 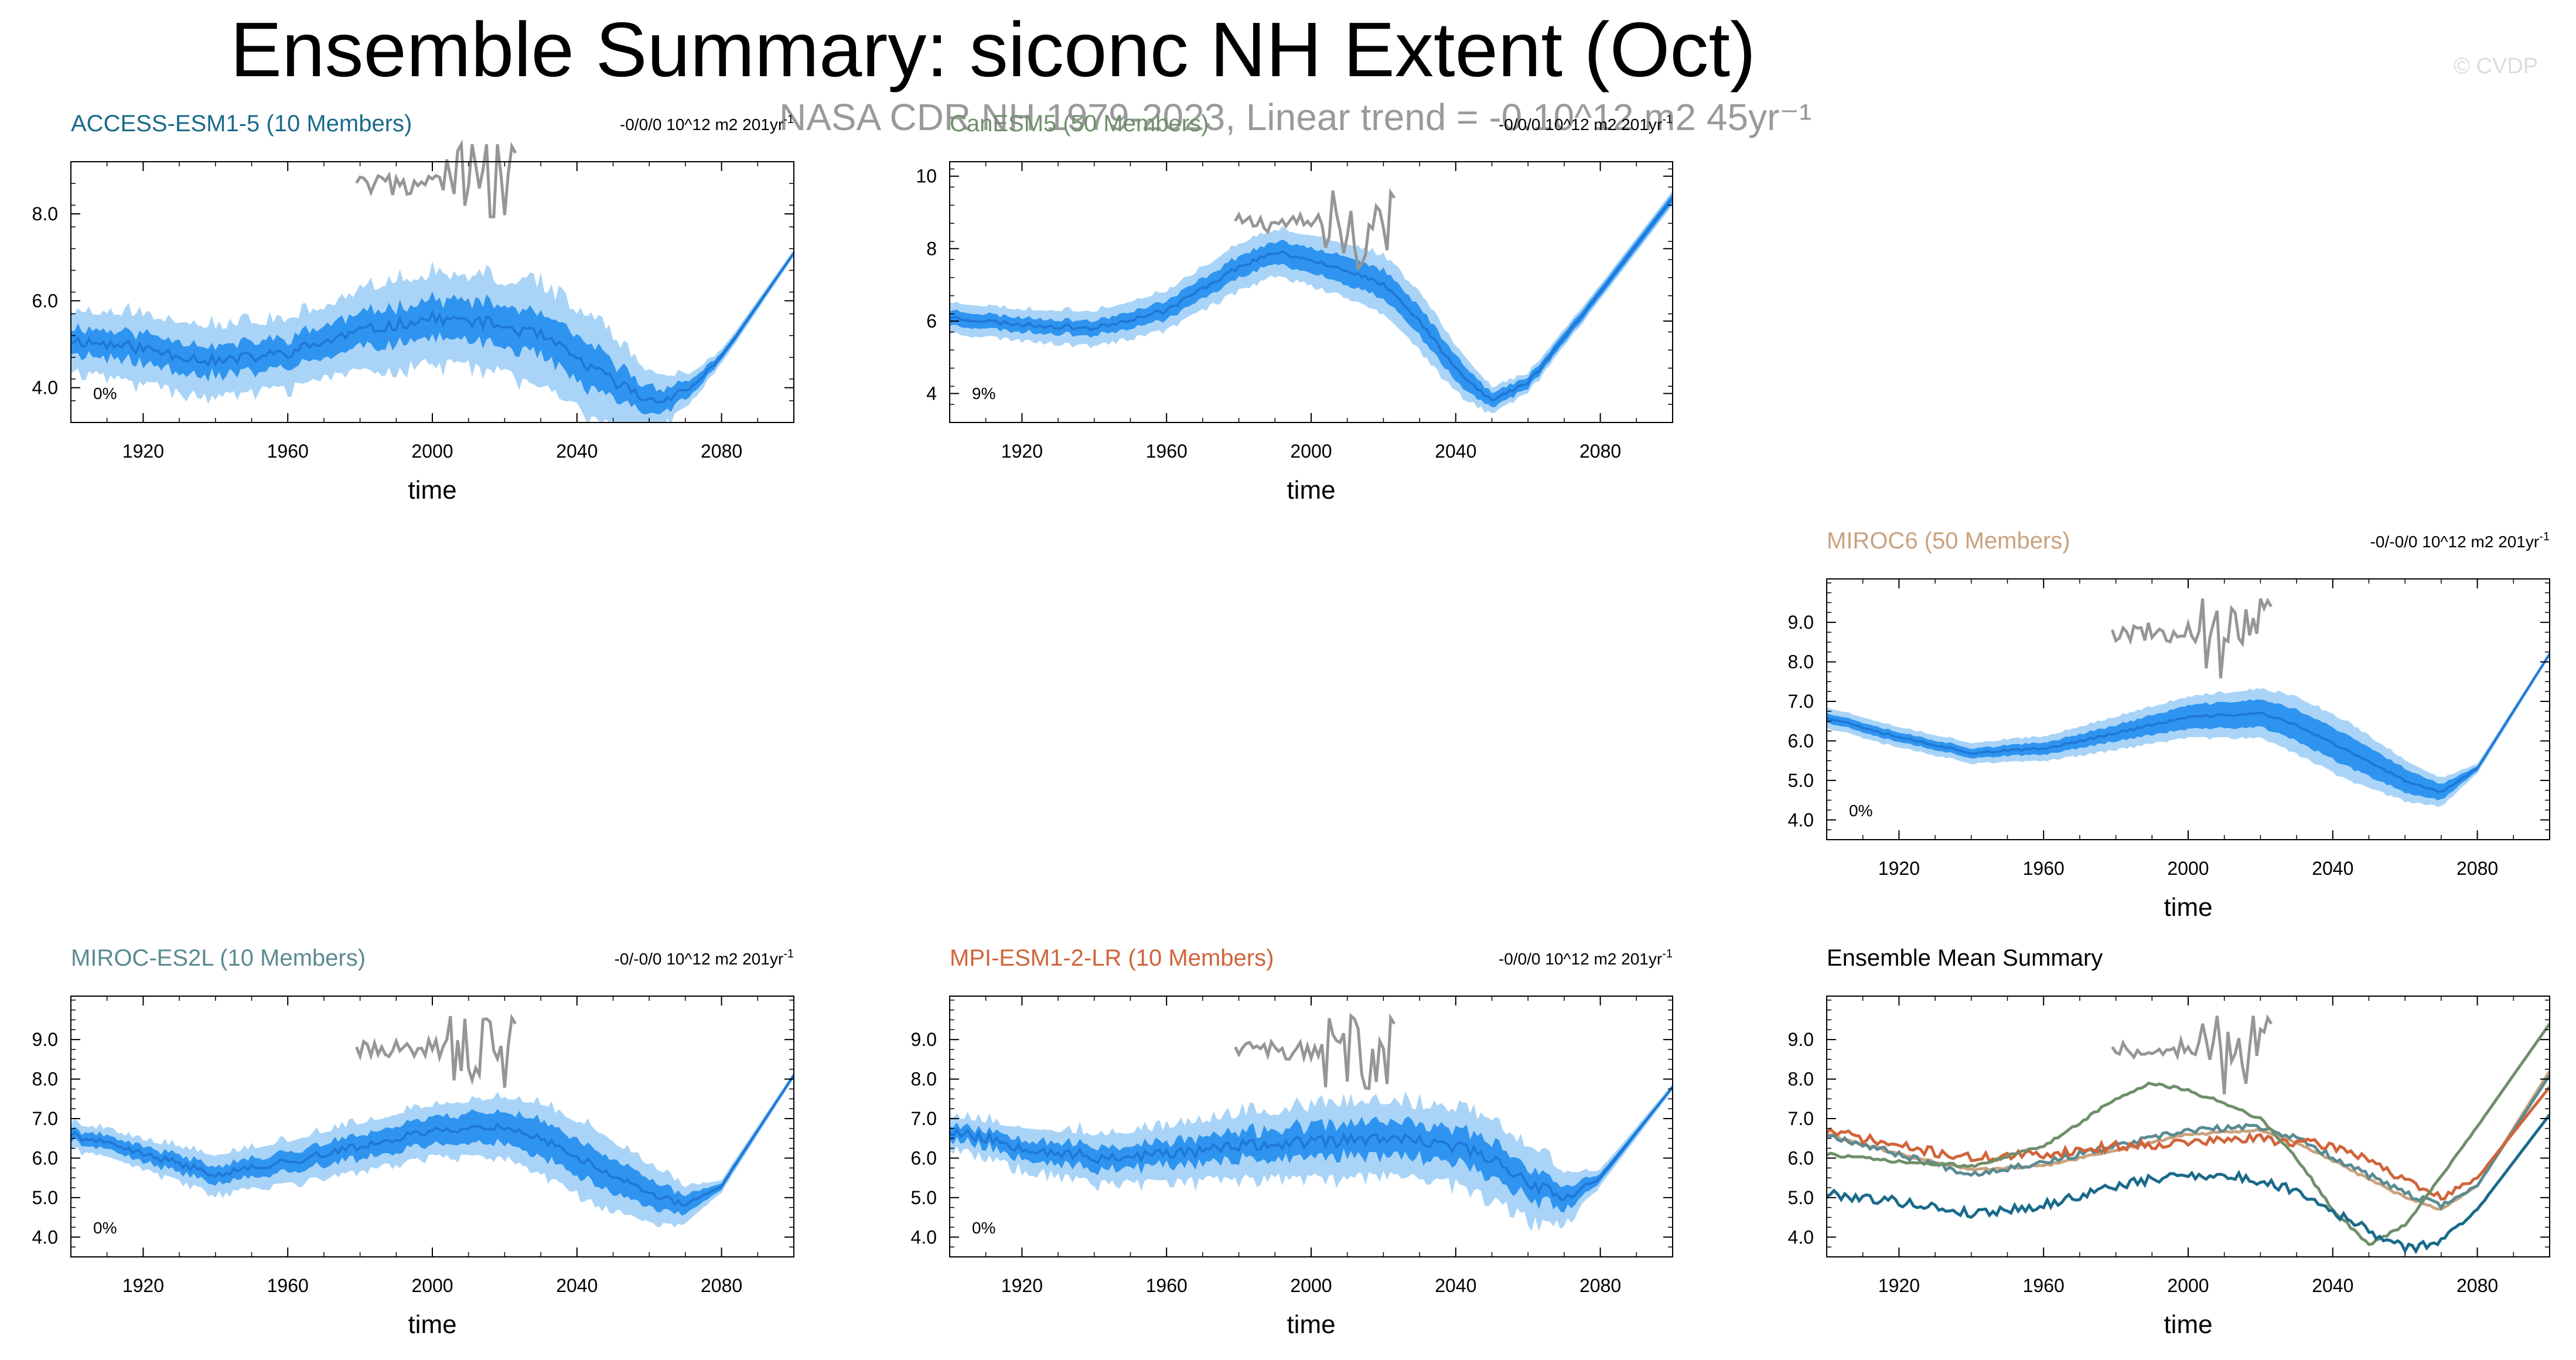 I want to click on panel-title: MPI-ESM1-2-LR (10 Members), so click(x=1112, y=958).